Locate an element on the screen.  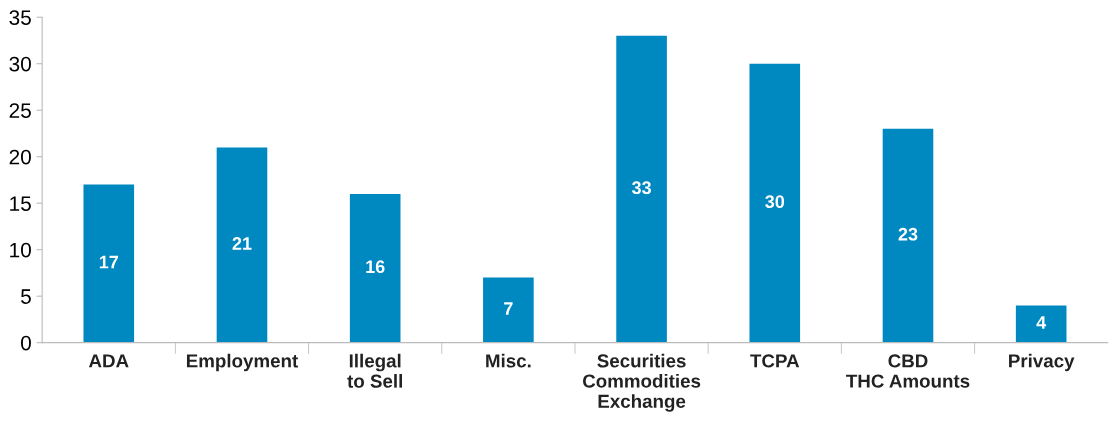
data-label: 30 is located at coordinates (775, 202).